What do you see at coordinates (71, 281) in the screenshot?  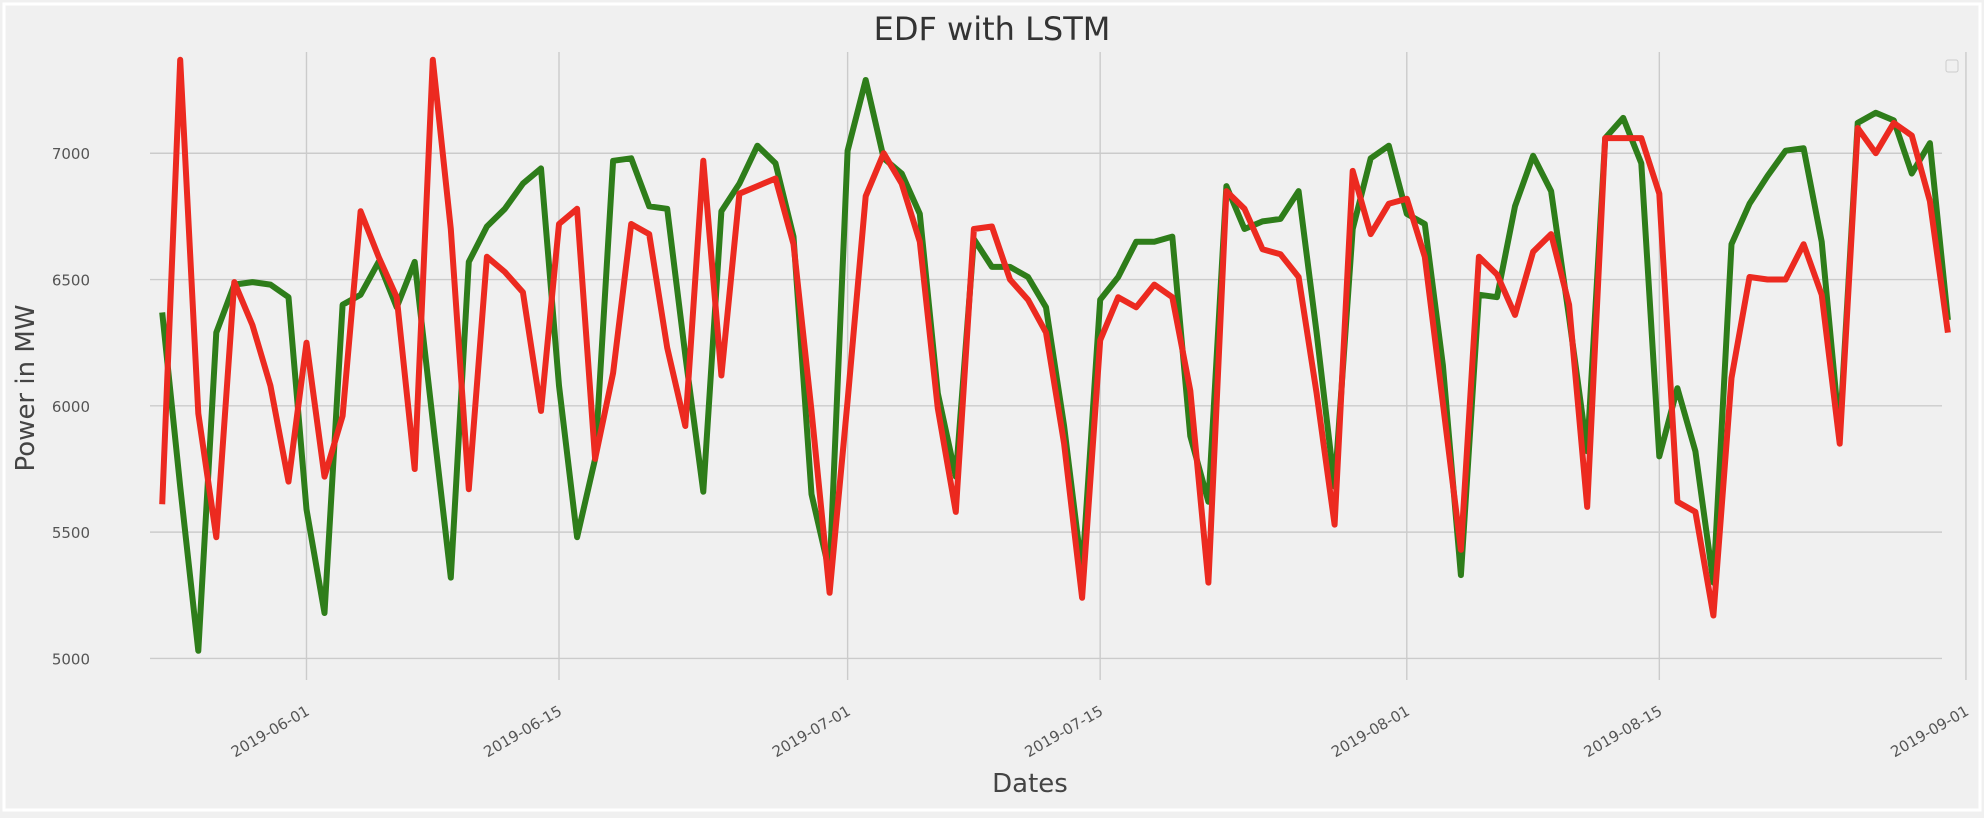 I see `y-tick-label: 6500` at bounding box center [71, 281].